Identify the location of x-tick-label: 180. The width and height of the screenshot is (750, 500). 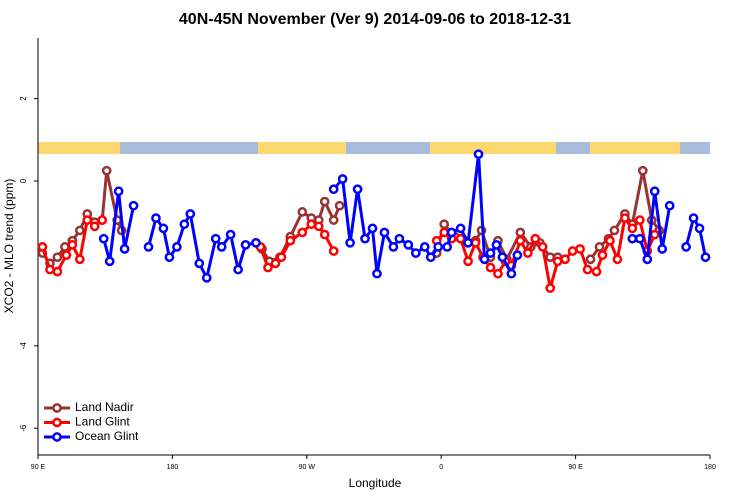
(710, 467).